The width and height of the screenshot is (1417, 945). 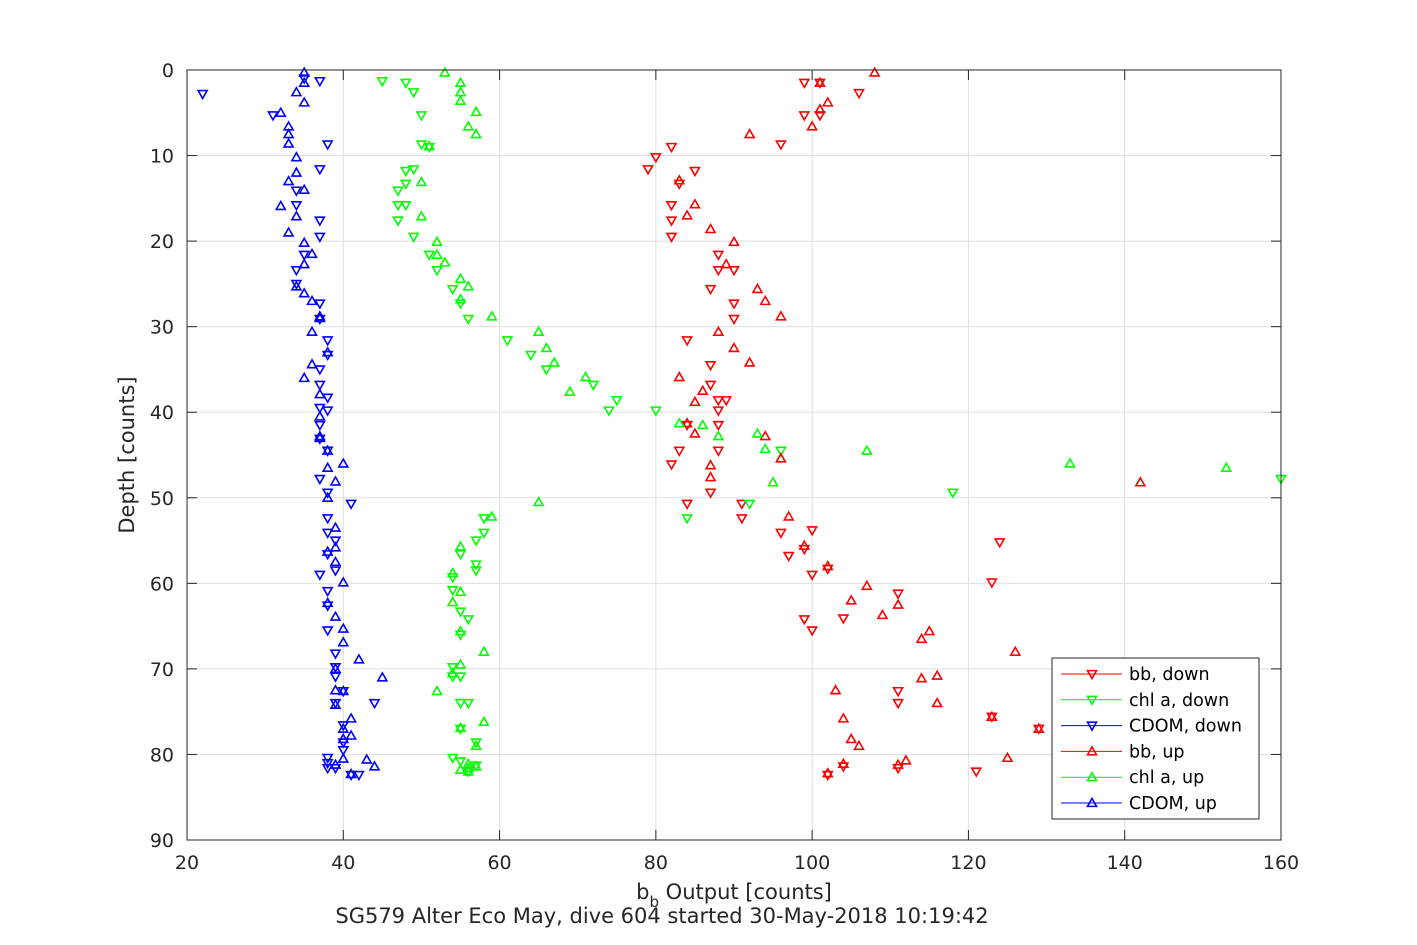 What do you see at coordinates (331, 422) in the screenshot?
I see `series-cdom-up` at bounding box center [331, 422].